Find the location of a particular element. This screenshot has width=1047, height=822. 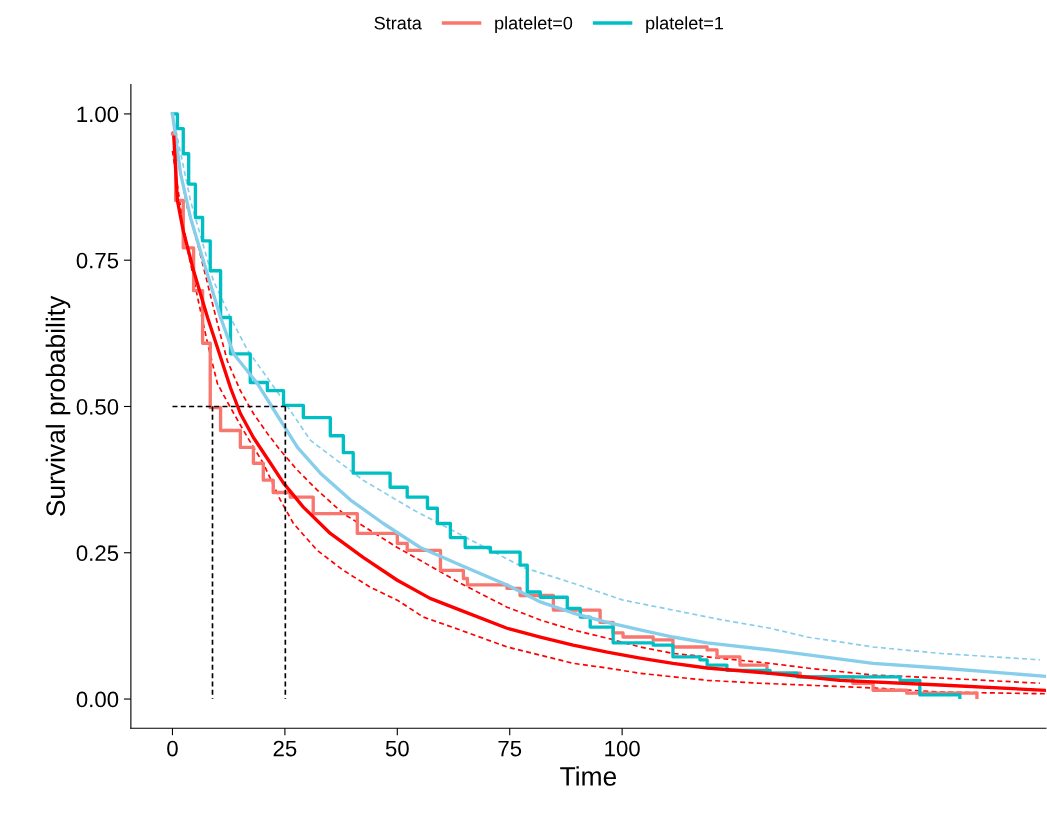

legend-label: platelet=1 is located at coordinates (685, 25).